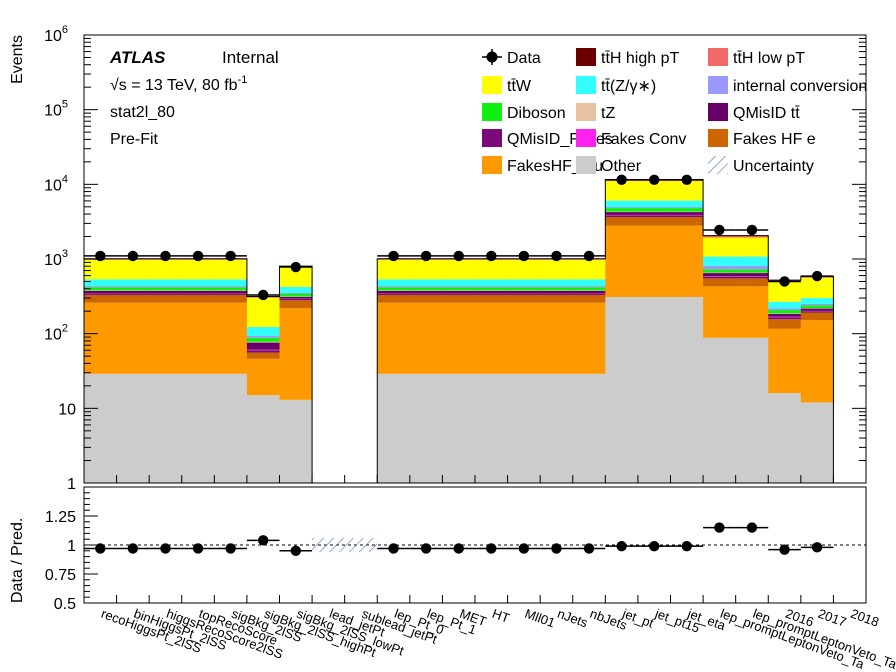  Describe the element at coordinates (56, 183) in the screenshot. I see `y-tick-label: 10⁴` at that location.